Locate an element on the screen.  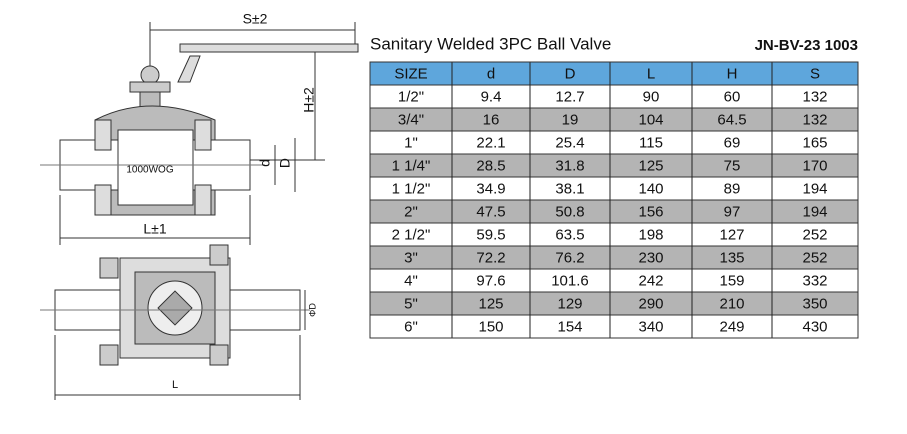
cell: 159 is located at coordinates (731, 280).